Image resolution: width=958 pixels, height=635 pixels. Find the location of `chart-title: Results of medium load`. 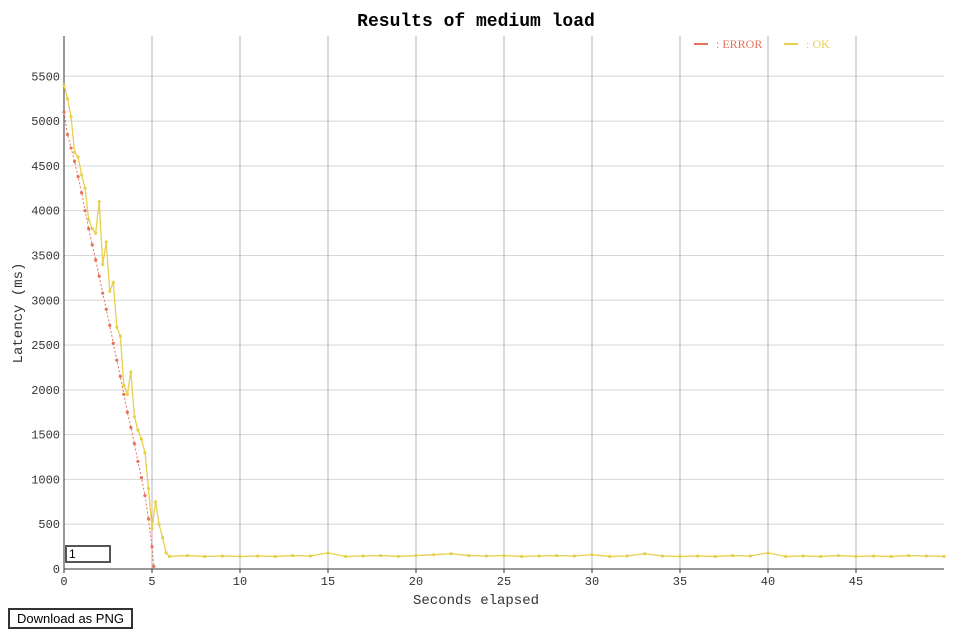

chart-title: Results of medium load is located at coordinates (476, 22).